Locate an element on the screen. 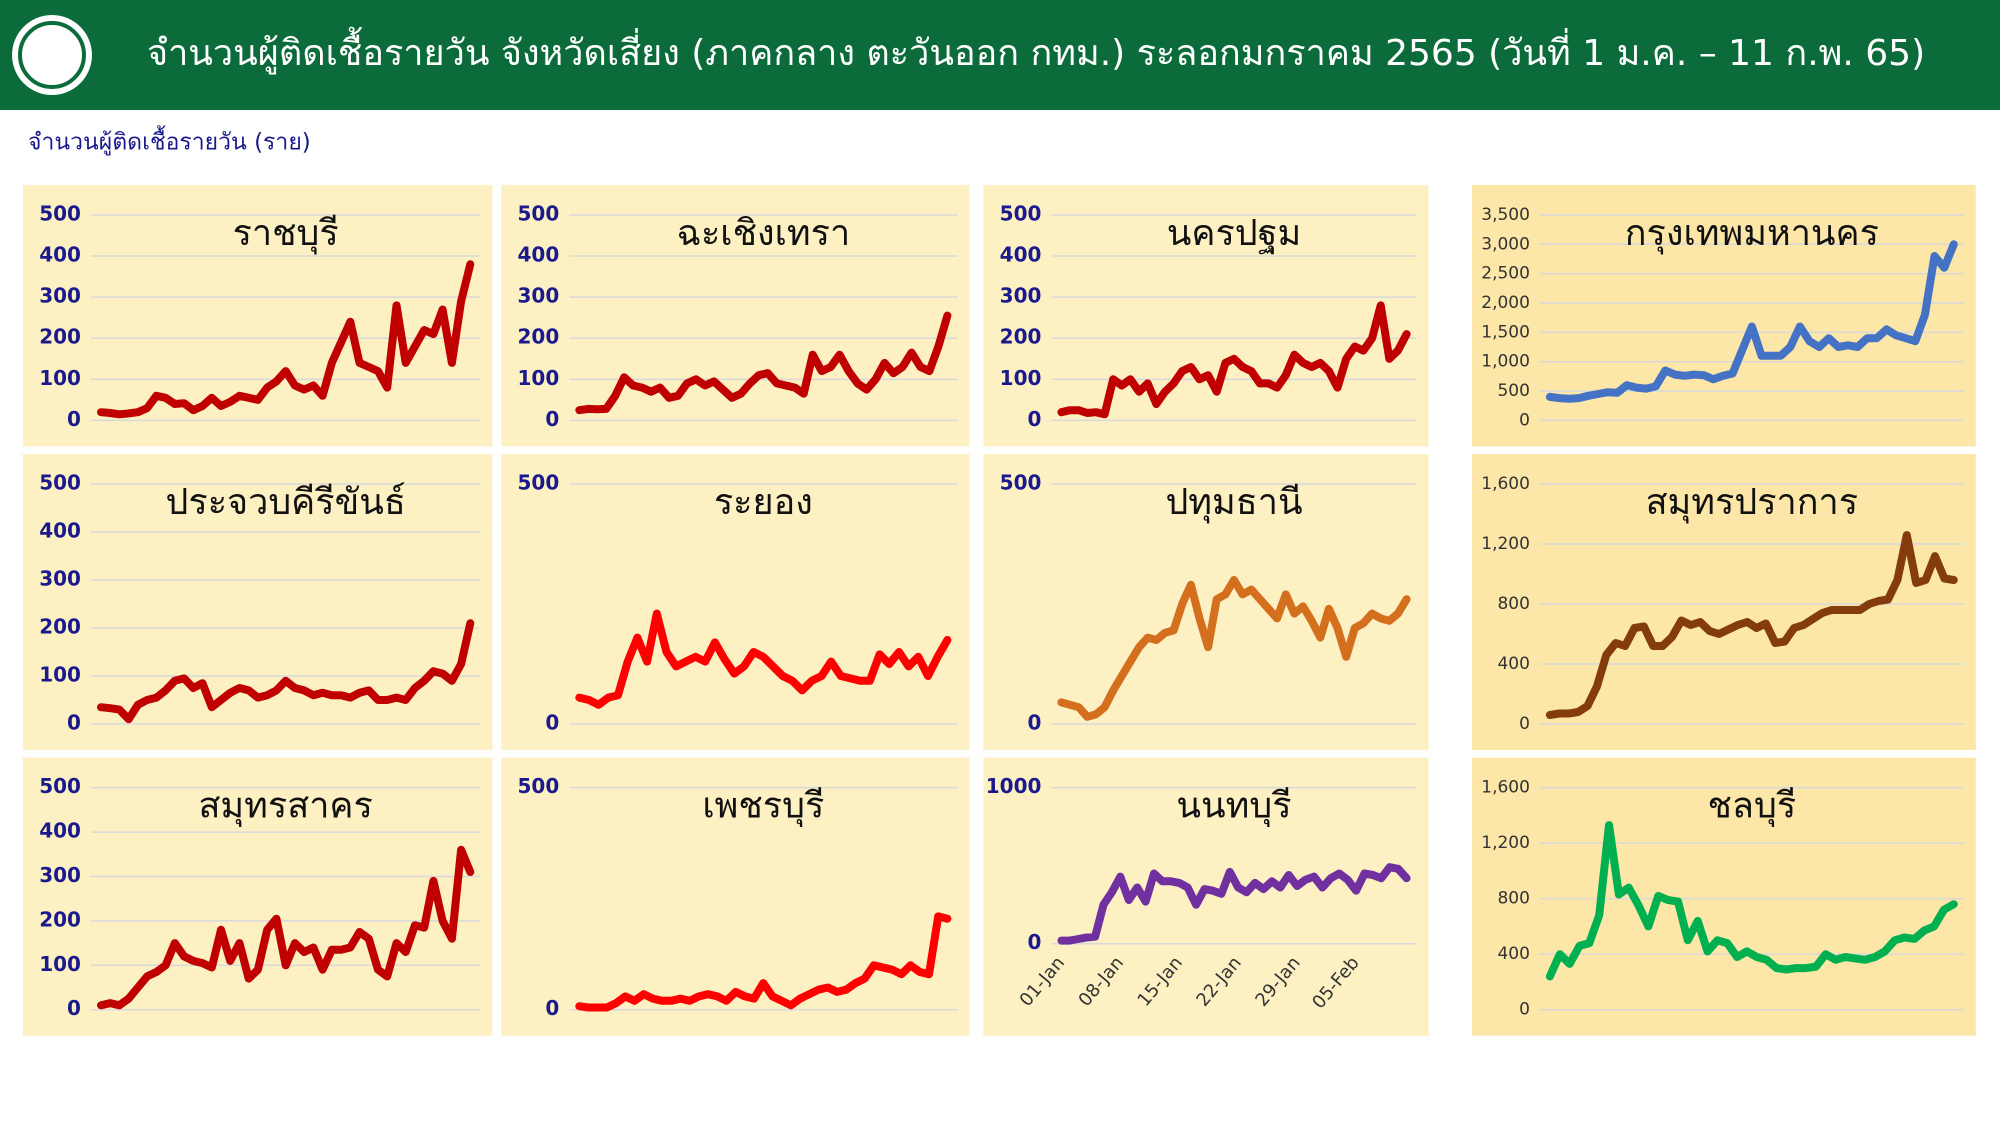 The image size is (2000, 1125). y-tick-label: 2,000 is located at coordinates (1505, 303).